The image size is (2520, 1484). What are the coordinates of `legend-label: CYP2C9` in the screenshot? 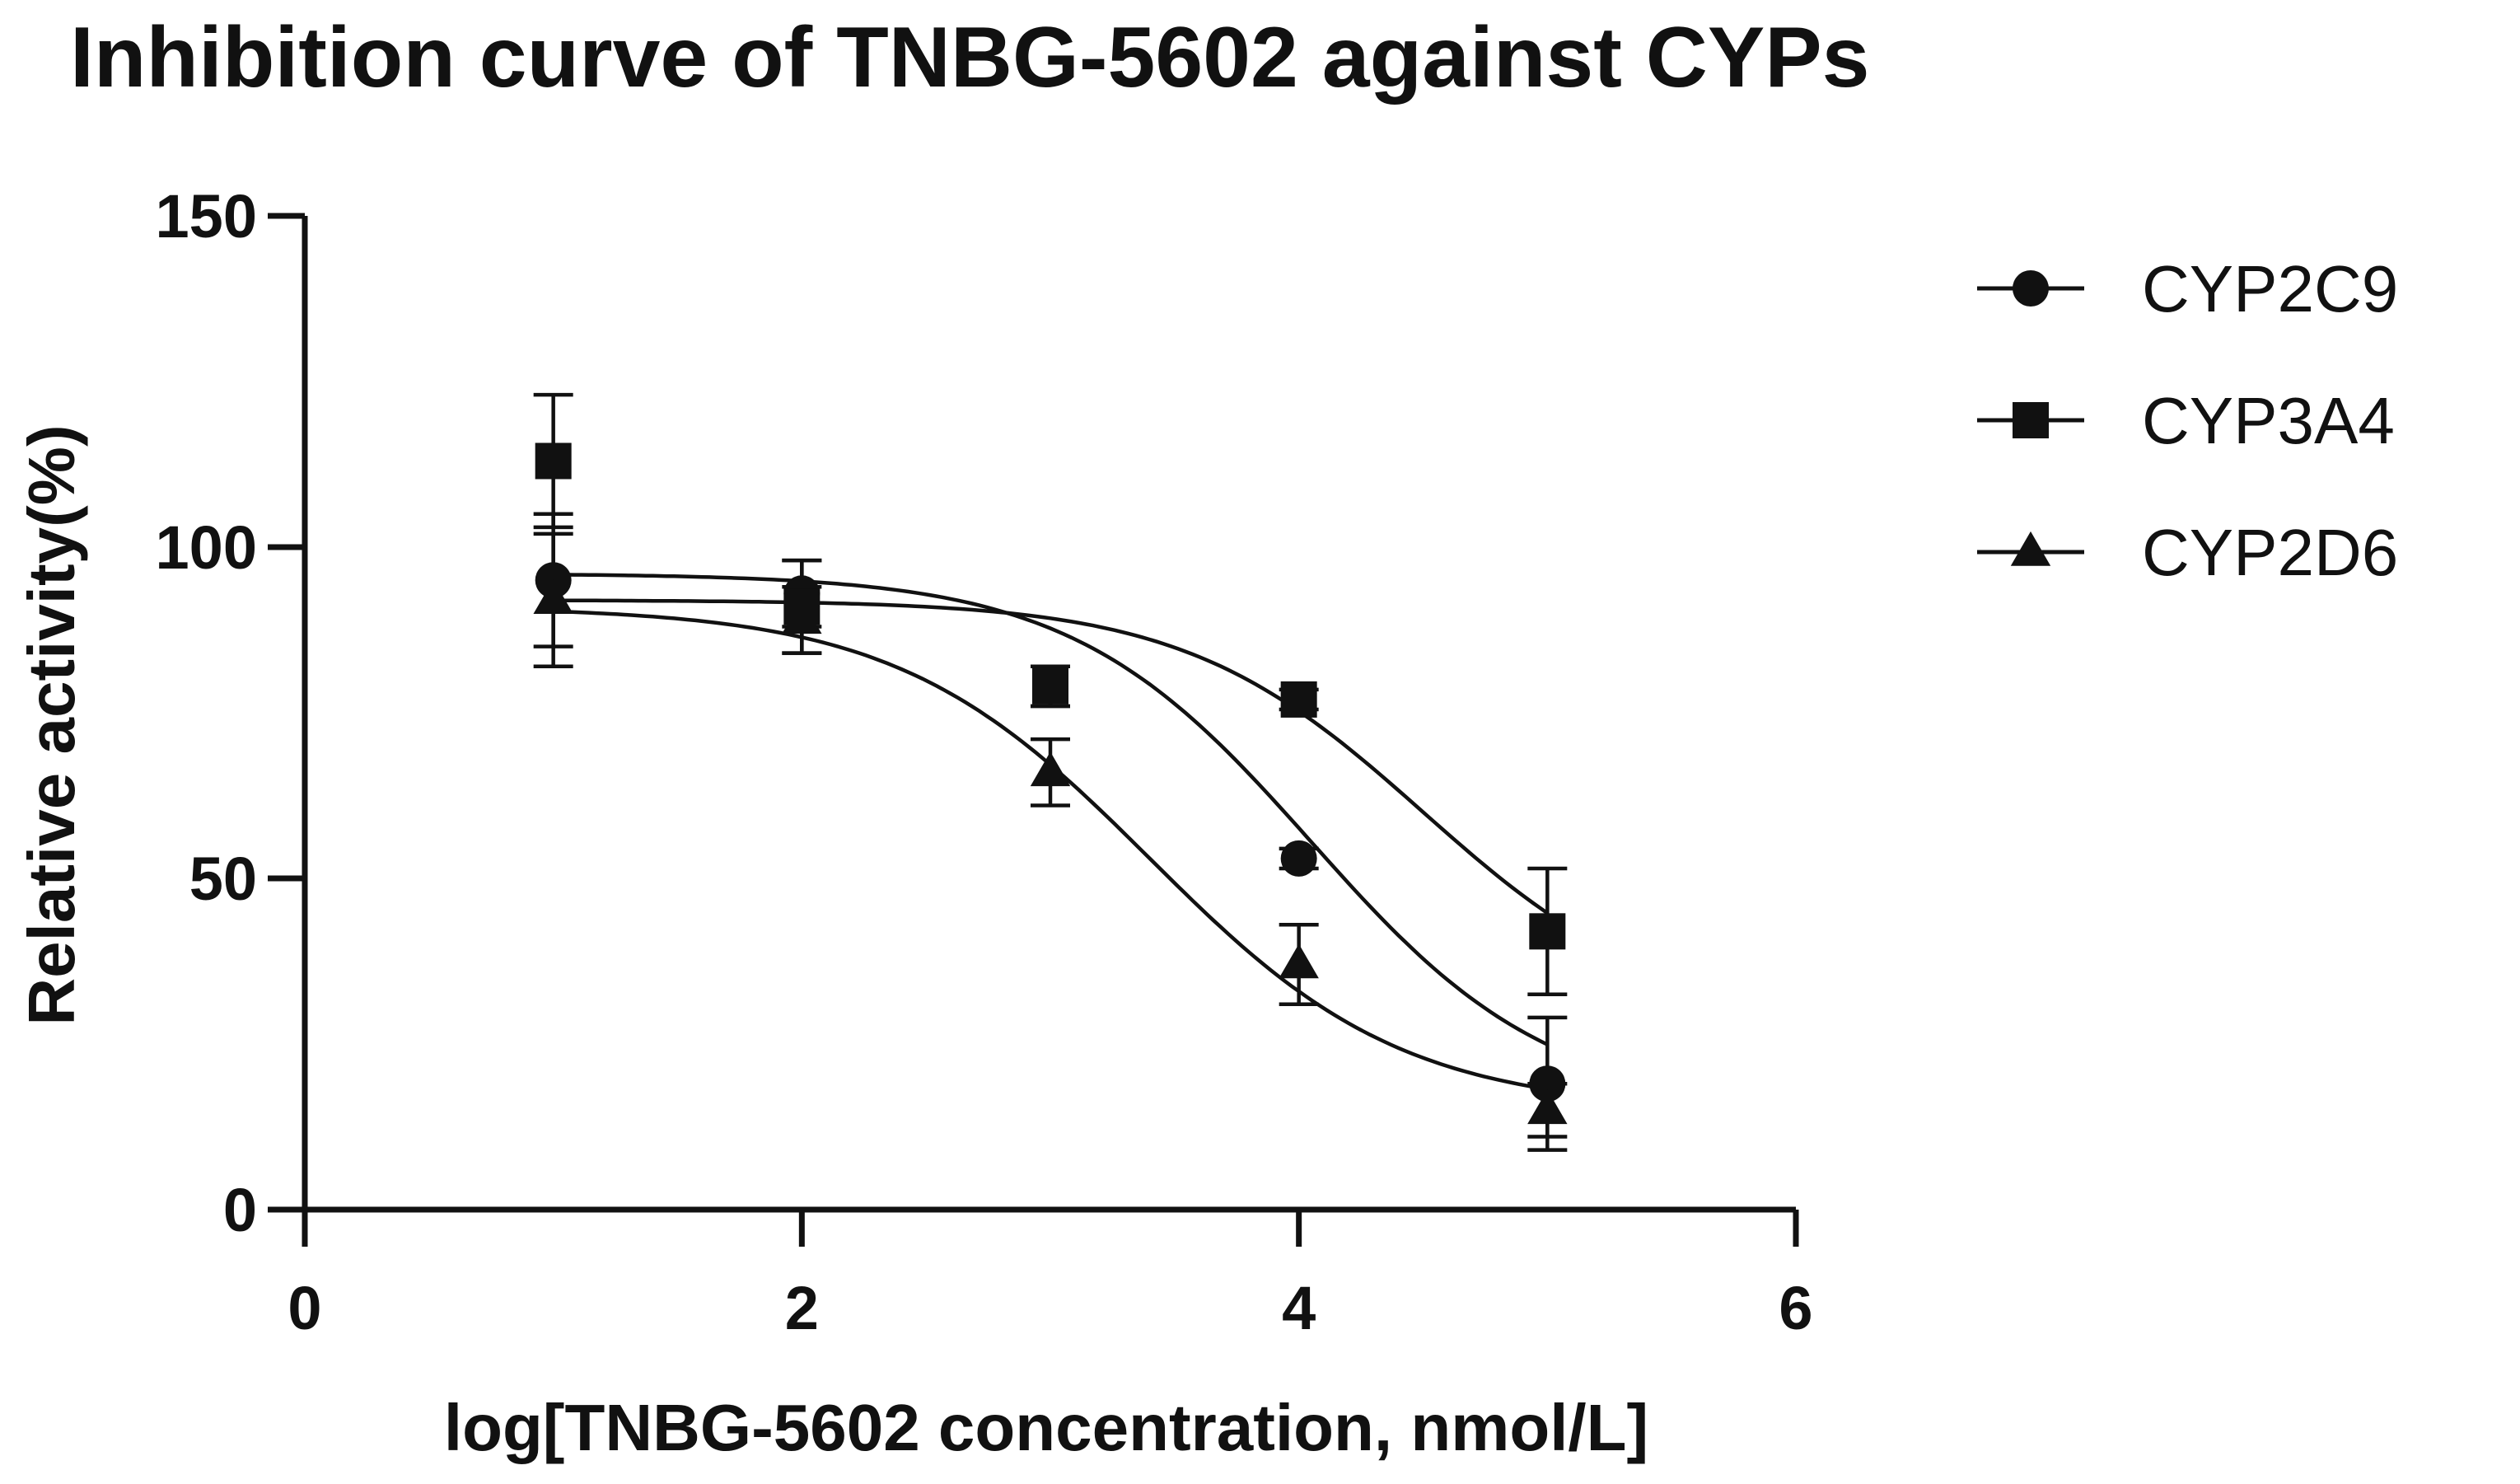 It's located at (2270, 289).